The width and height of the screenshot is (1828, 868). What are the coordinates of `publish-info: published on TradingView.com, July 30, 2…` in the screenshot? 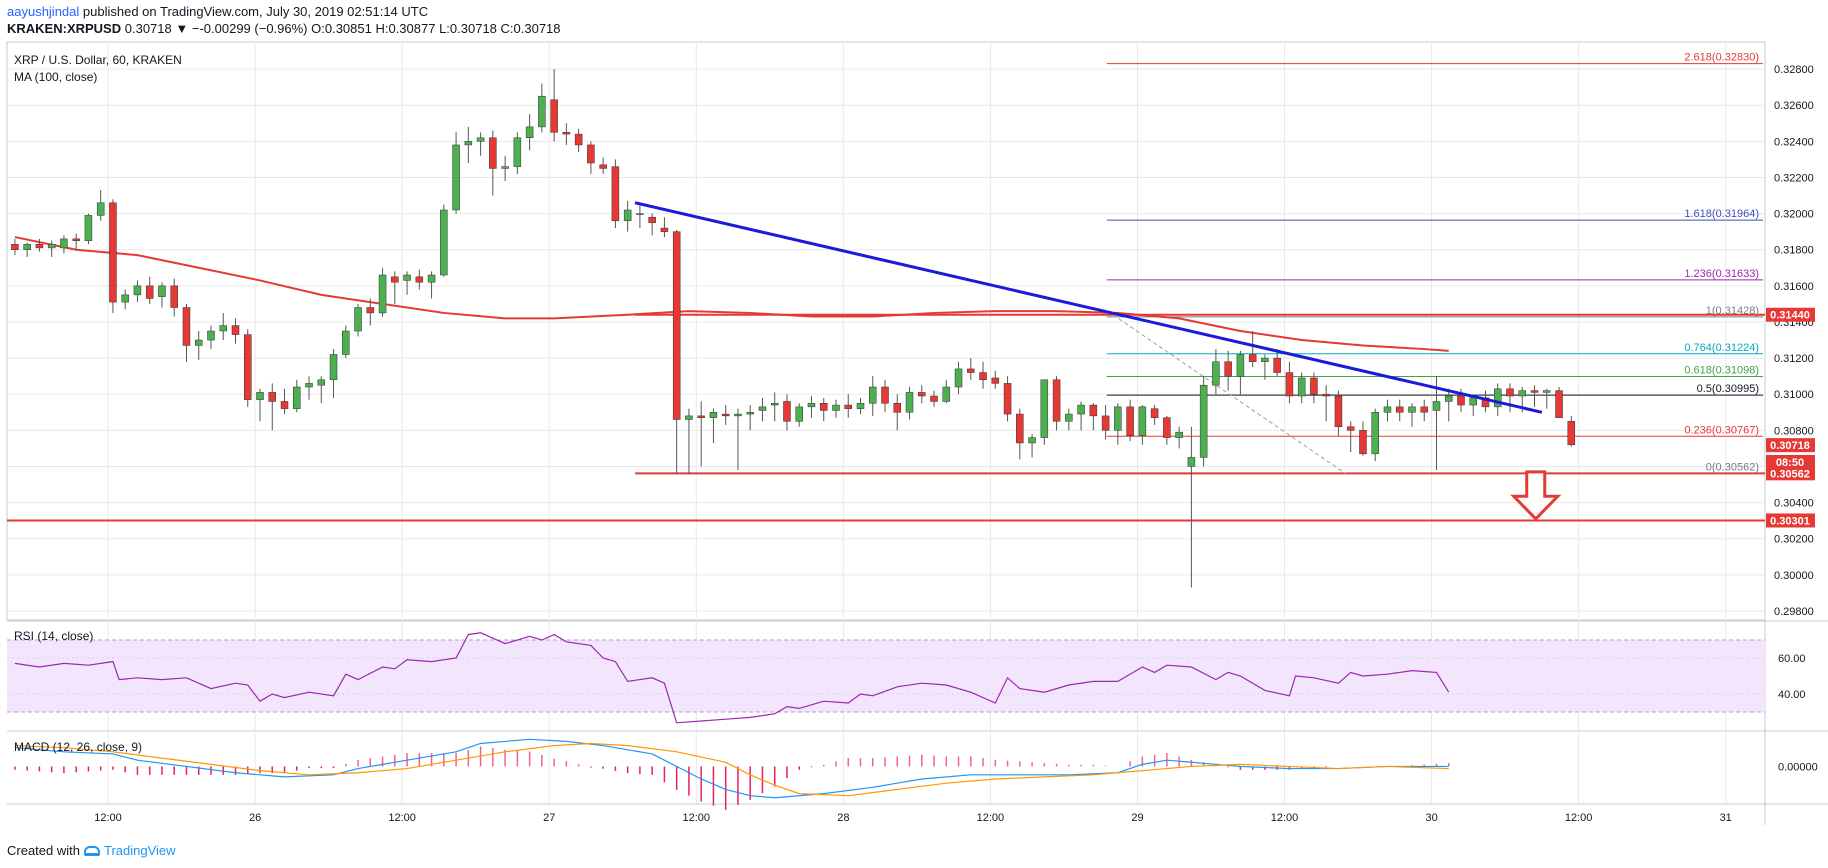 It's located at (255, 11).